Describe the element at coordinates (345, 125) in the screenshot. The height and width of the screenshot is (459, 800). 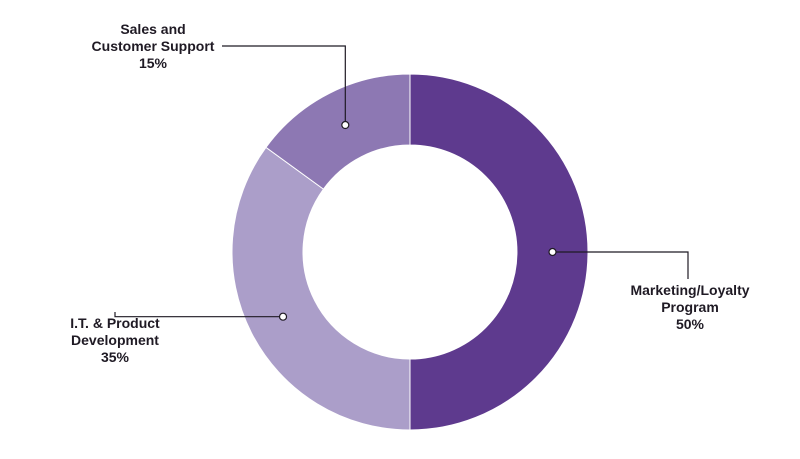
I see `leader-dot-sales` at that location.